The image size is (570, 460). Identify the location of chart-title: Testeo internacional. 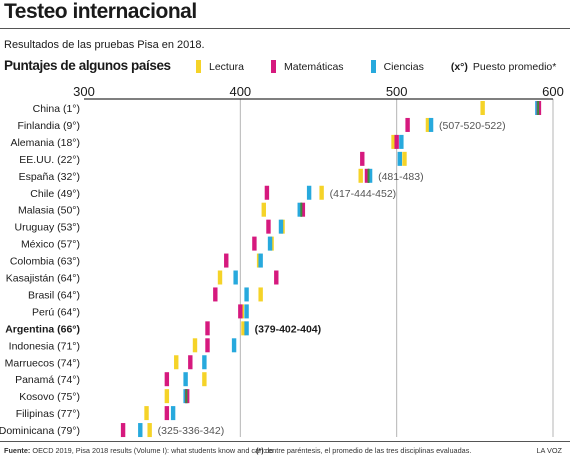
(100, 11).